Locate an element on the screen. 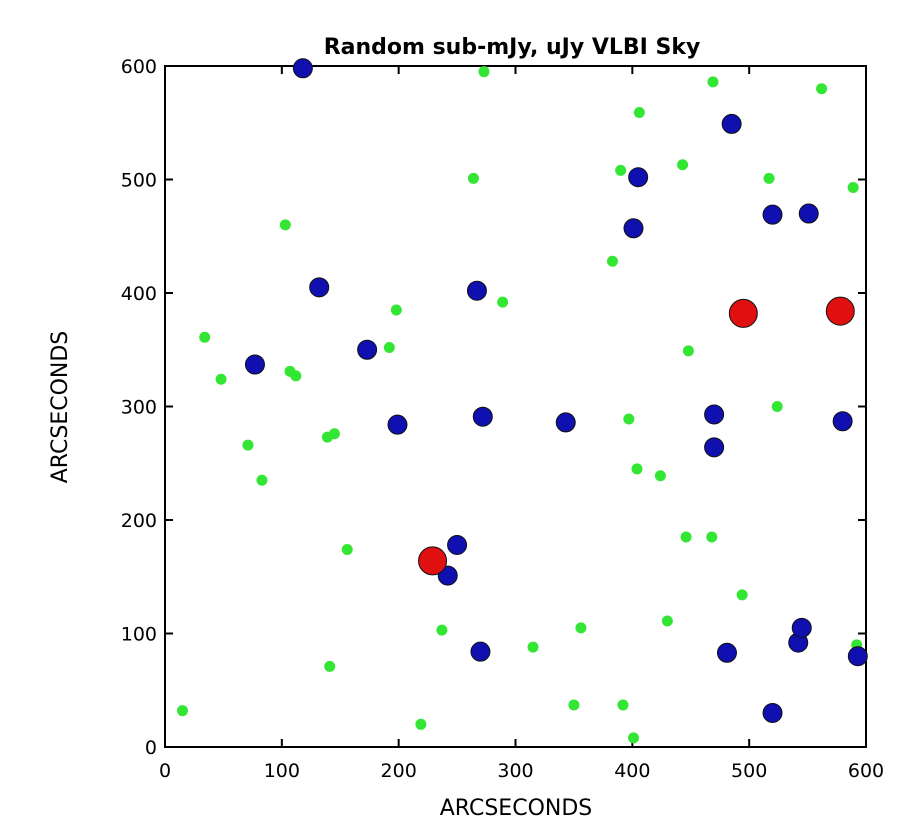 The image size is (919, 835). y-tick-label: 400 is located at coordinates (139, 294).